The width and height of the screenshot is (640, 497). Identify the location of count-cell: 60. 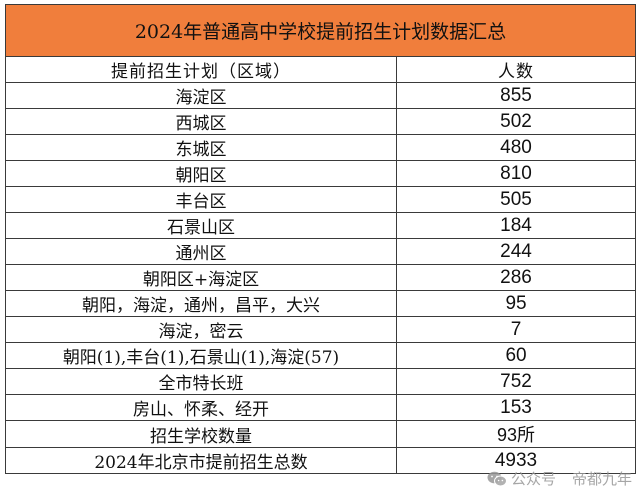
(516, 355).